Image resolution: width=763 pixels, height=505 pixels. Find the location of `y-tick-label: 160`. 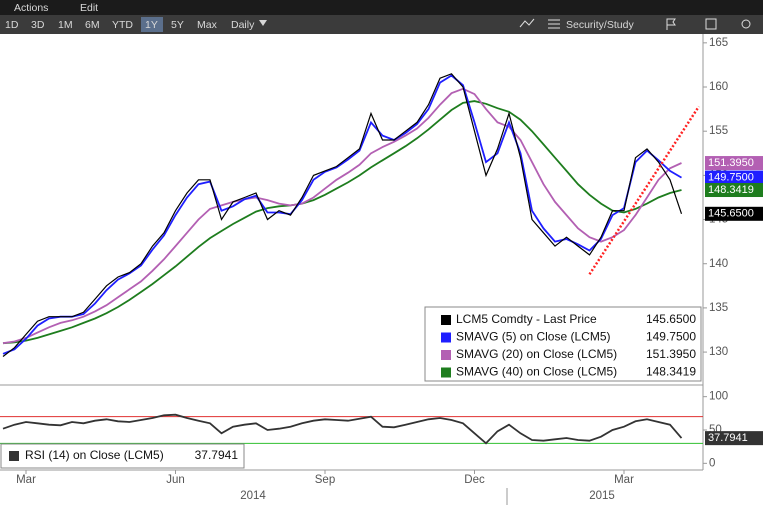

y-tick-label: 160 is located at coordinates (718, 87).